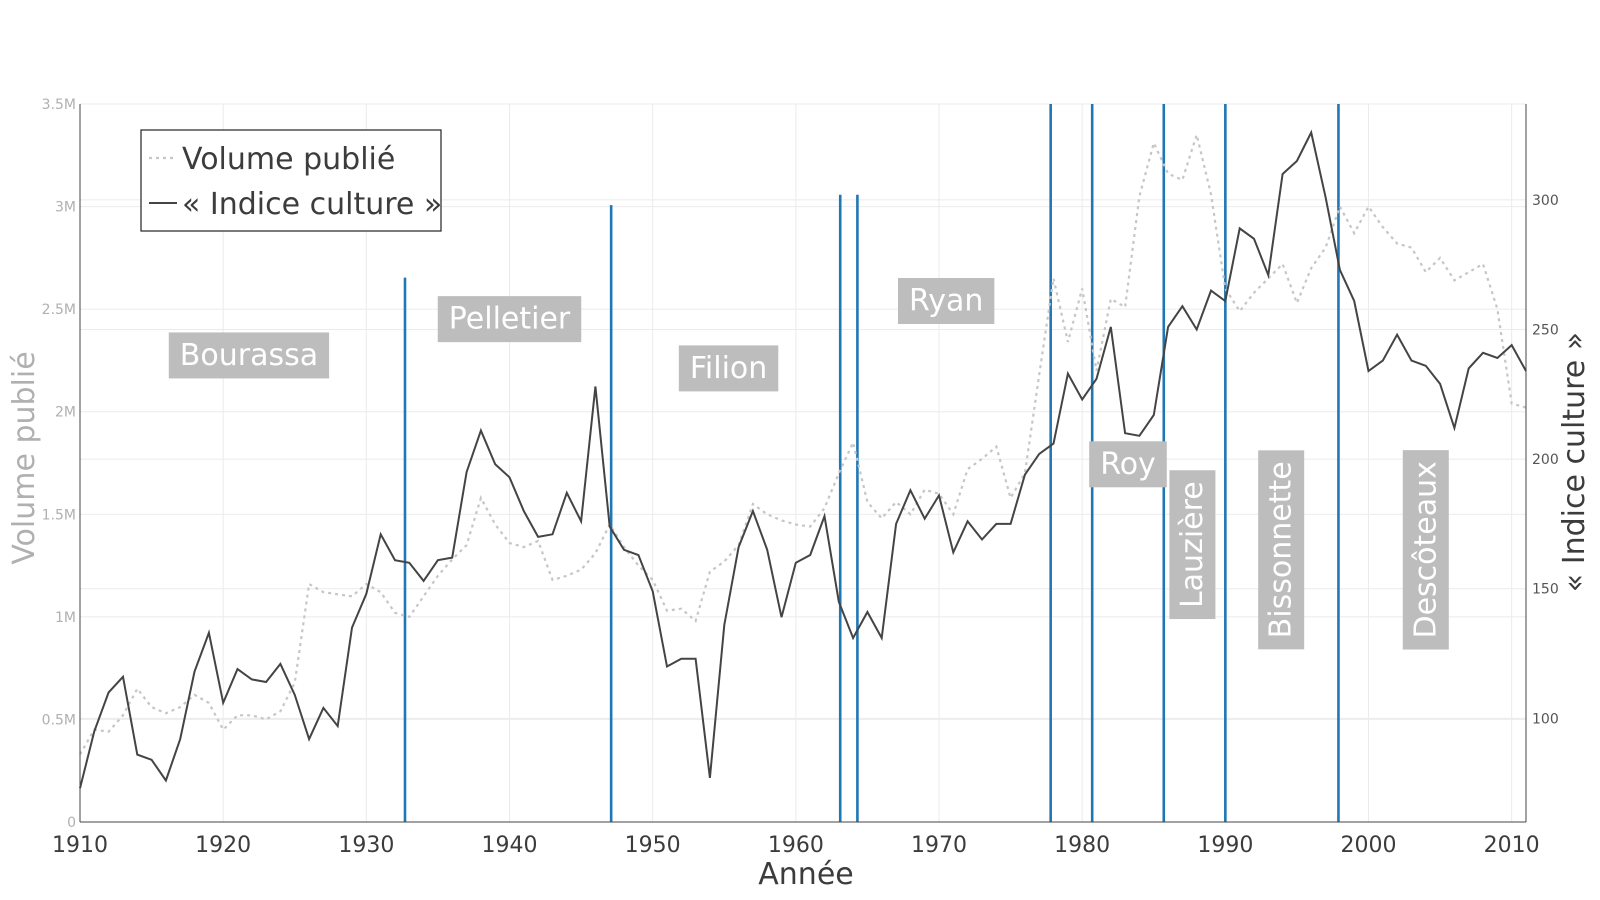  What do you see at coordinates (366, 845) in the screenshot?
I see `x-tick-label: 1930` at bounding box center [366, 845].